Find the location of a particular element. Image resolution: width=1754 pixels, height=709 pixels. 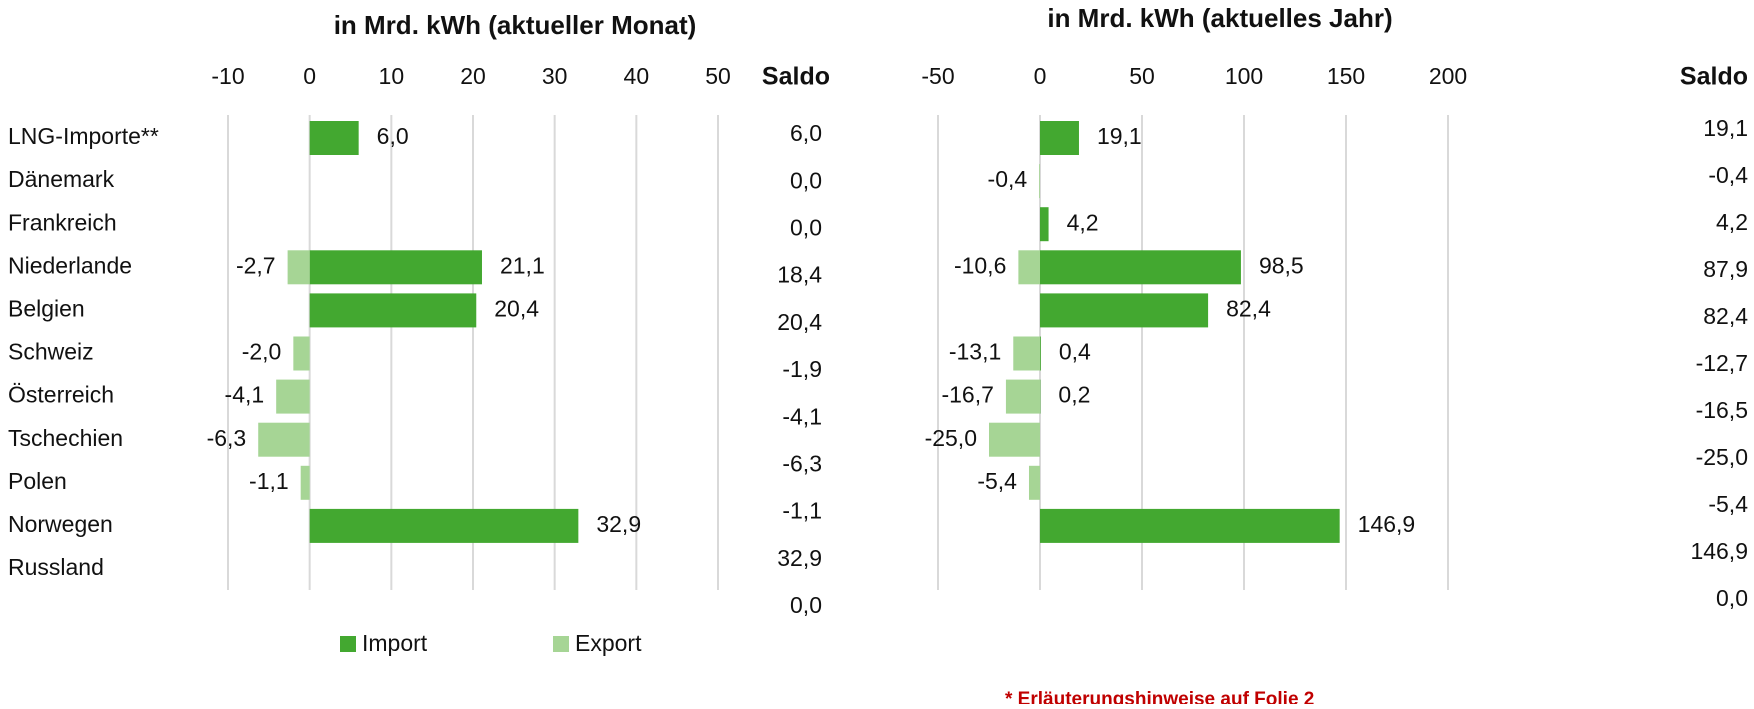

x-tick-label: 40 is located at coordinates (637, 76).